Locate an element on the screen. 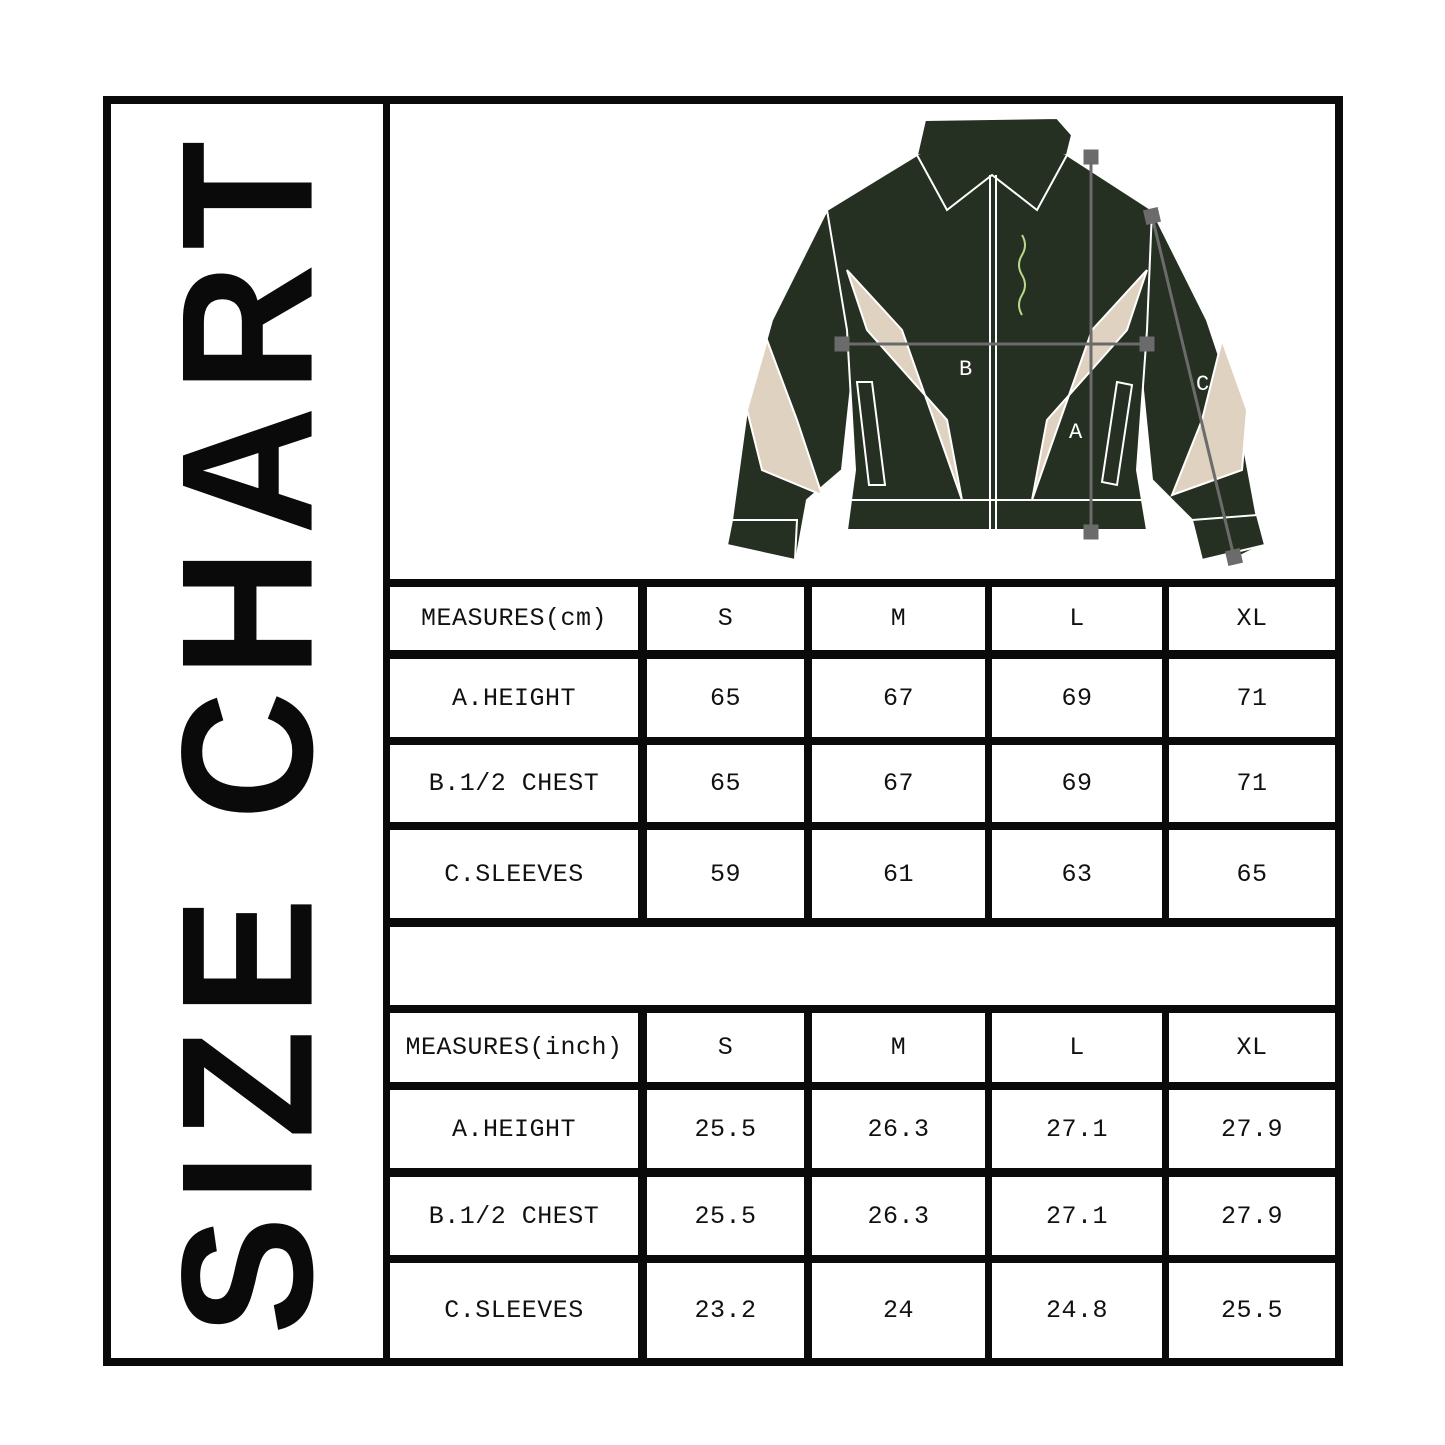 The width and height of the screenshot is (1445, 1445). measure-value: 24.8 is located at coordinates (1077, 1310).